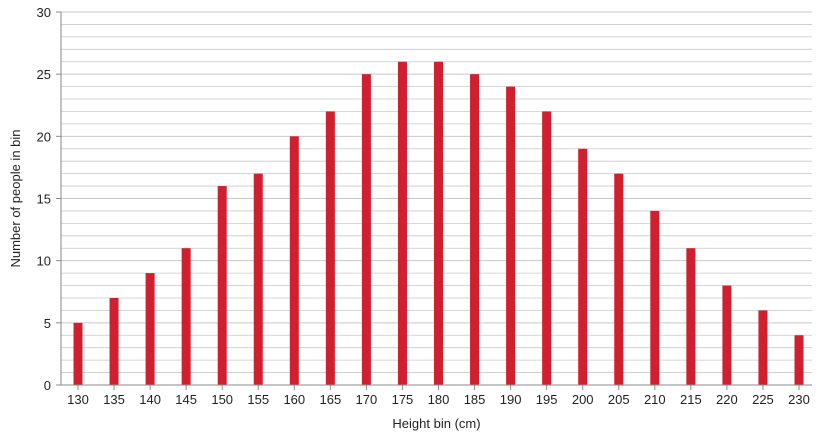 This screenshot has width=816, height=440. Describe the element at coordinates (475, 399) in the screenshot. I see `x-tick-label: 185` at that location.